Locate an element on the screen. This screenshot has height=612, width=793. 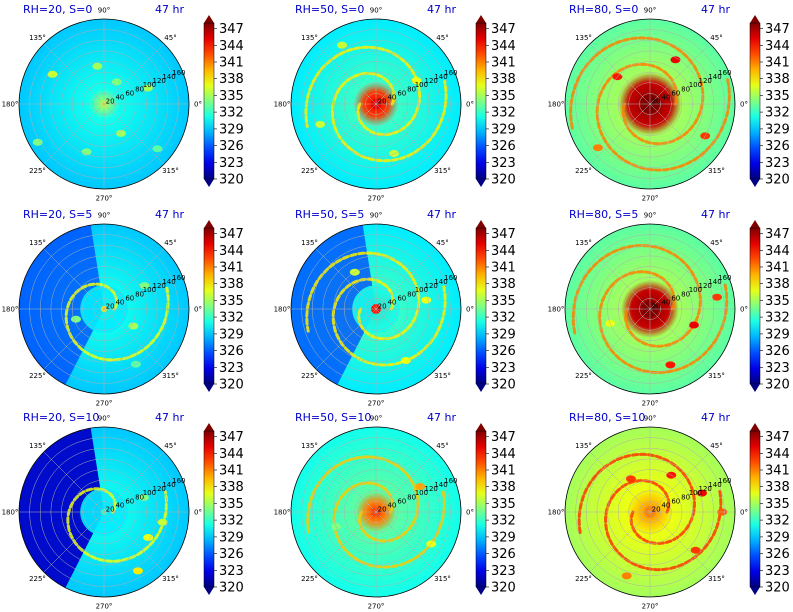
colorbar-tick-label: 323 is located at coordinates (231, 571).